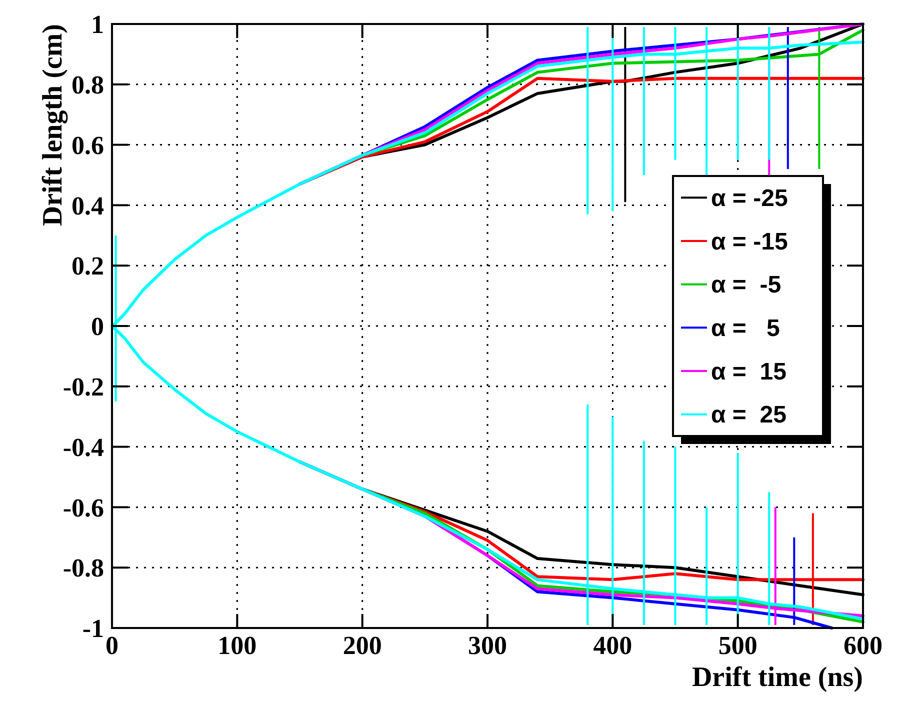  What do you see at coordinates (83, 387) in the screenshot?
I see `y-tick-label: -0.2` at bounding box center [83, 387].